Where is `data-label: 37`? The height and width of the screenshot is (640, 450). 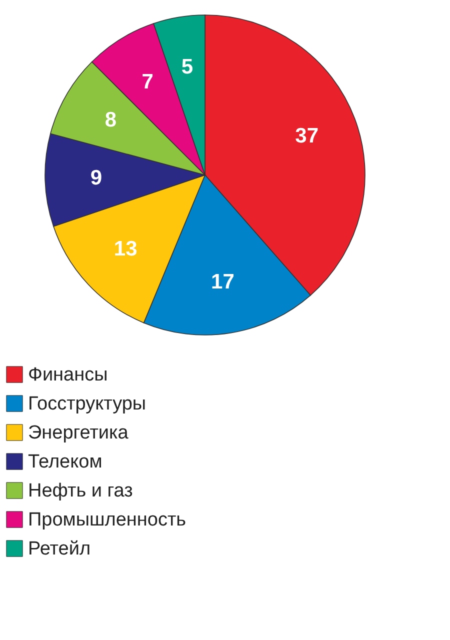 data-label: 37 is located at coordinates (307, 136).